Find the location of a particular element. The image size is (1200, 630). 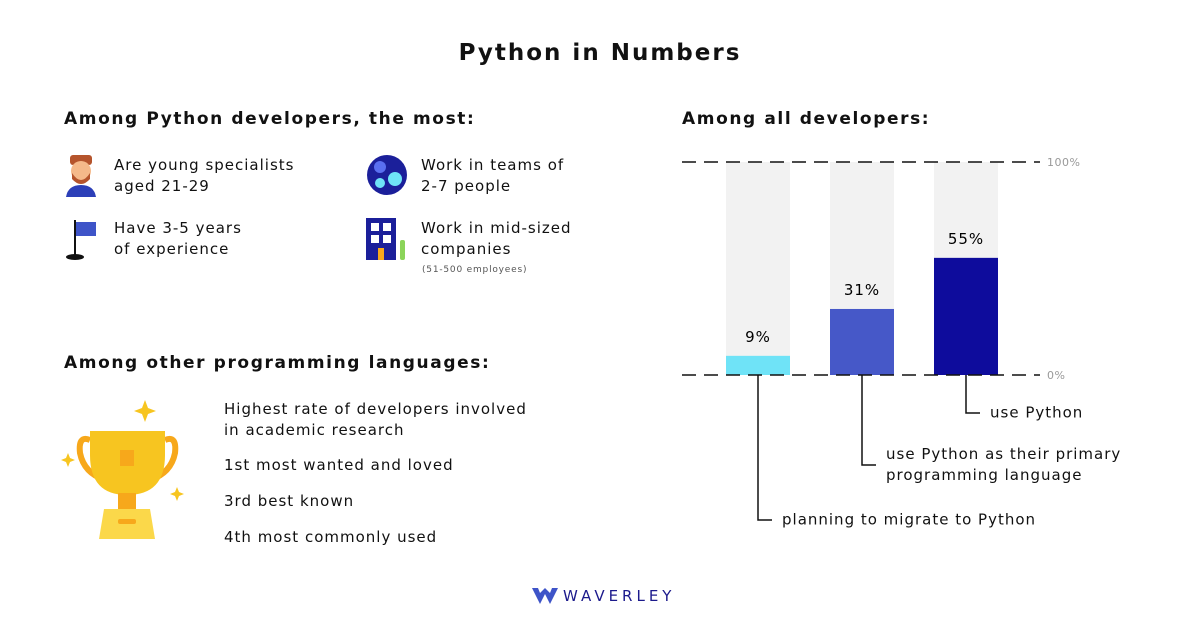

stat-item: 1st most wanted and loved is located at coordinates (339, 465).